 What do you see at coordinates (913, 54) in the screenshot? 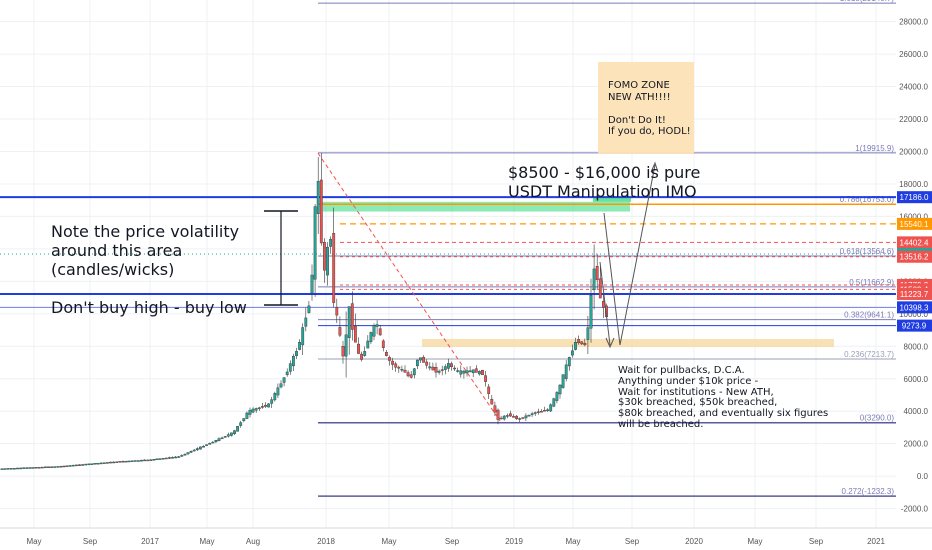
I see `price-tick-label: 26000.0` at bounding box center [913, 54].